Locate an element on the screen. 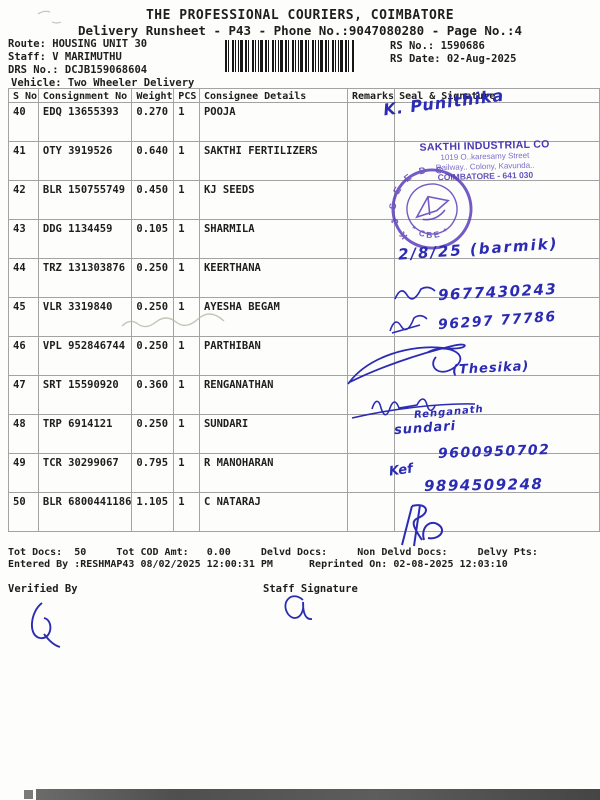 The image size is (600, 800). cod-value: 0.00 is located at coordinates (218, 552).